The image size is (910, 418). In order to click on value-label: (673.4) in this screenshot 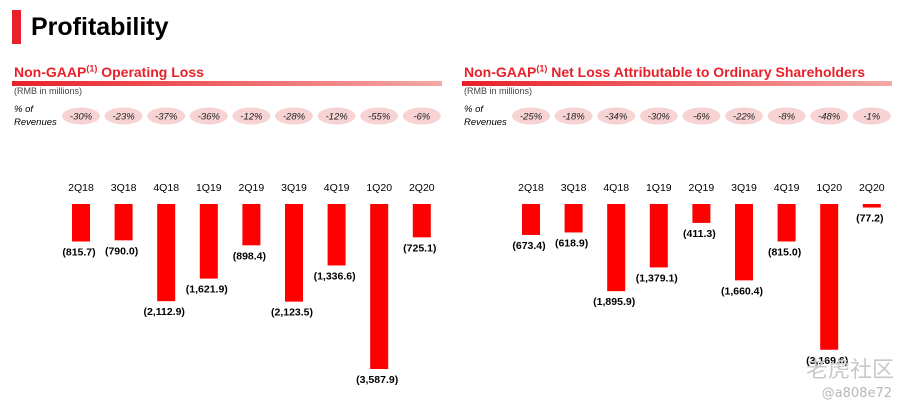, I will do `click(528, 246)`.